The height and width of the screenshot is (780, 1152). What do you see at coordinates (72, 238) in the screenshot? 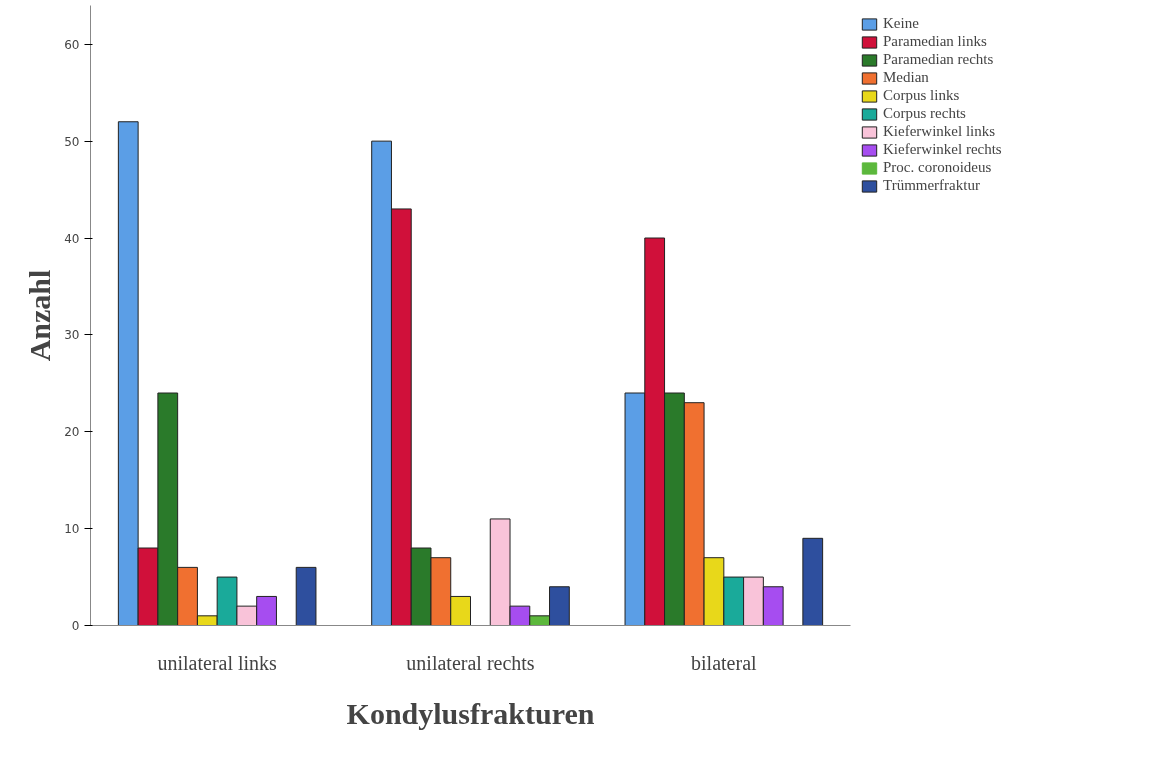
I see `y-tick-label: 40` at bounding box center [72, 238].